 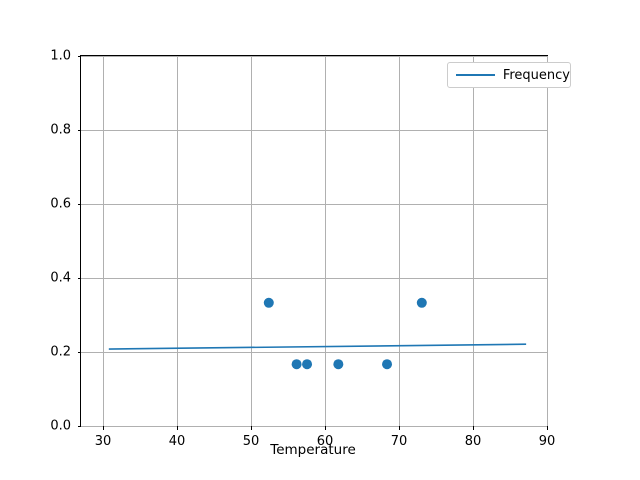 I want to click on gridline-y-0.0, so click(x=314, y=426).